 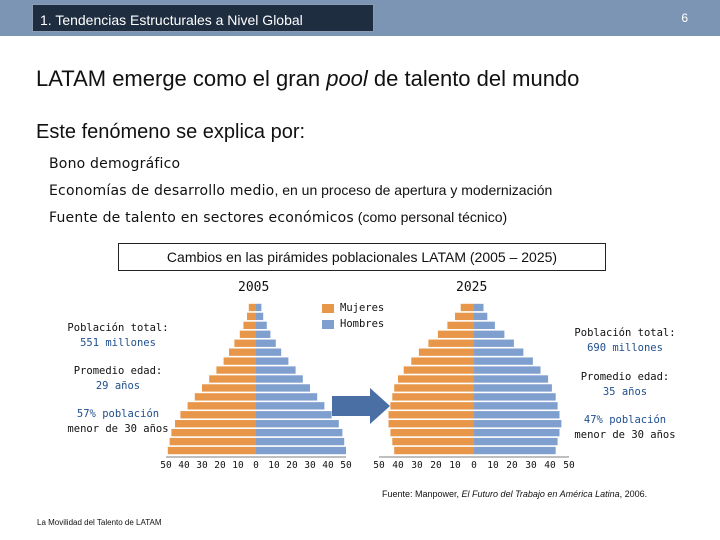 What do you see at coordinates (472, 287) in the screenshot?
I see `year-label-2025: 2025` at bounding box center [472, 287].